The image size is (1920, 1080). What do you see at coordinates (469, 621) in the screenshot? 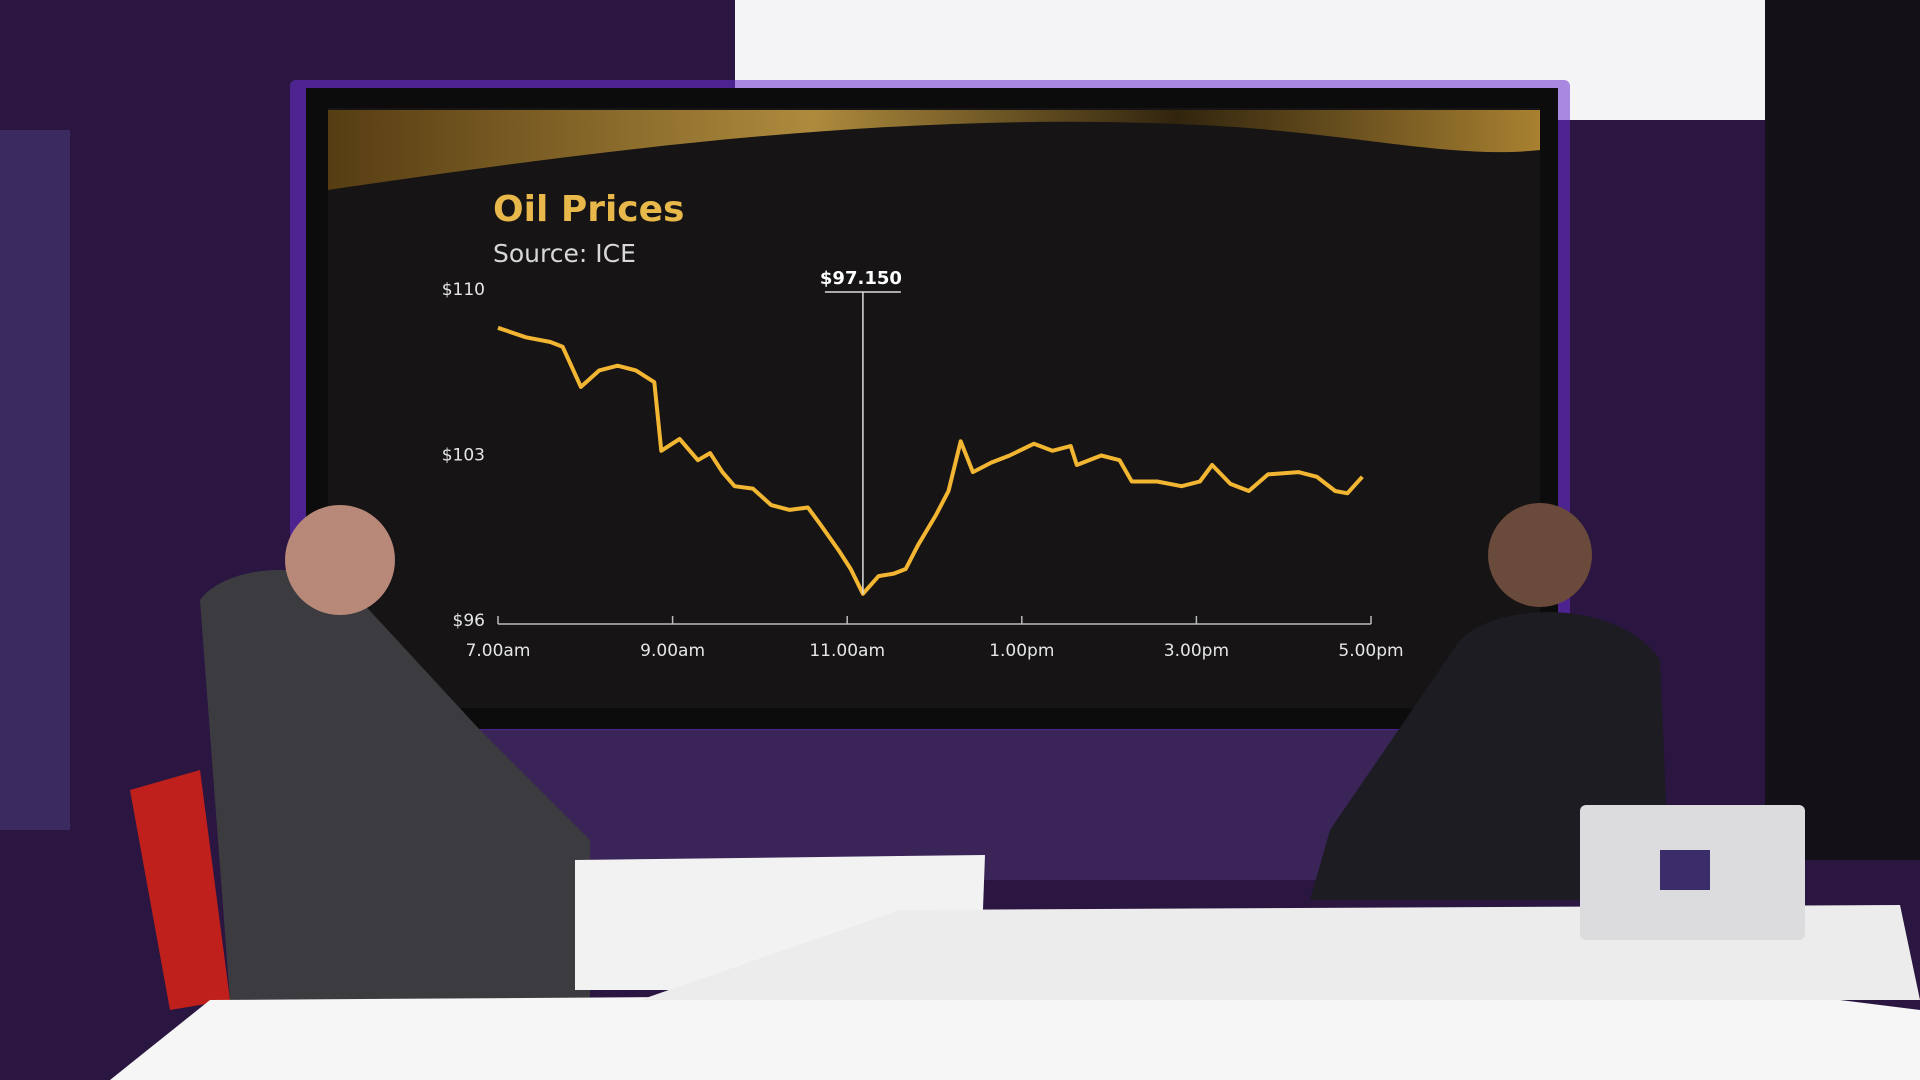
I see `y-tick-label: $96` at bounding box center [469, 621].